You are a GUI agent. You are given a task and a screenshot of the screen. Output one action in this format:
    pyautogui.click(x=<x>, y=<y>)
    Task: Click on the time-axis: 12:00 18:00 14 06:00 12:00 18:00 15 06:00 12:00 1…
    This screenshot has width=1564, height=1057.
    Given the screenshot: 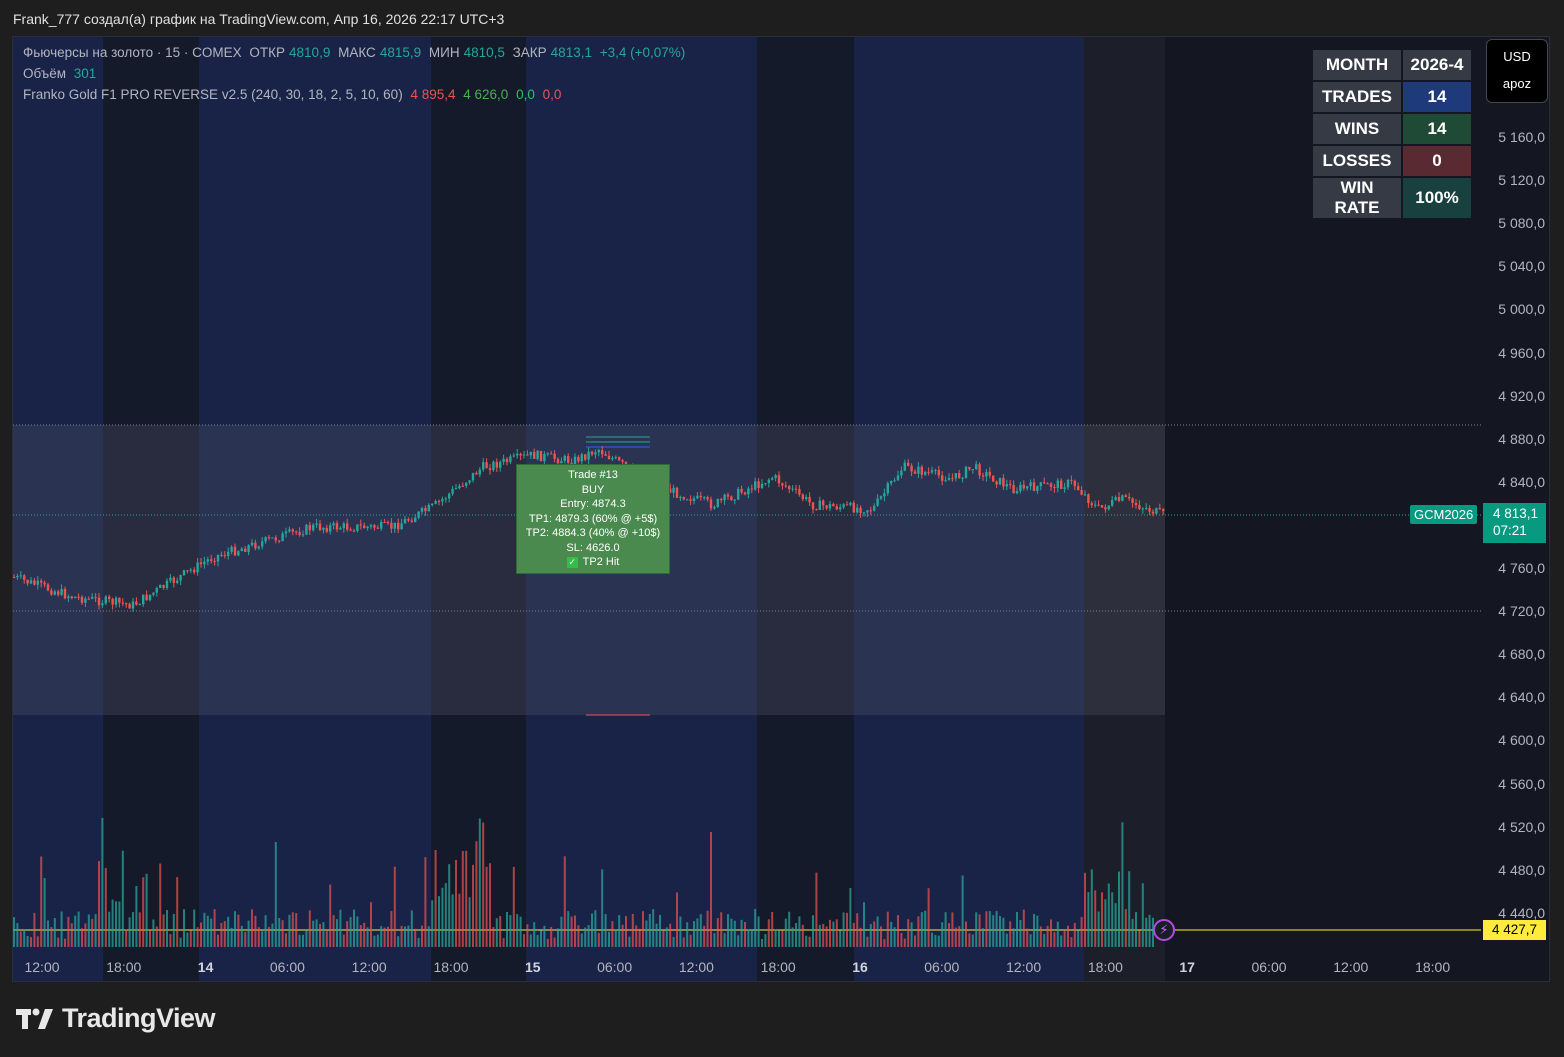 What is the action you would take?
    pyautogui.click(x=781, y=968)
    